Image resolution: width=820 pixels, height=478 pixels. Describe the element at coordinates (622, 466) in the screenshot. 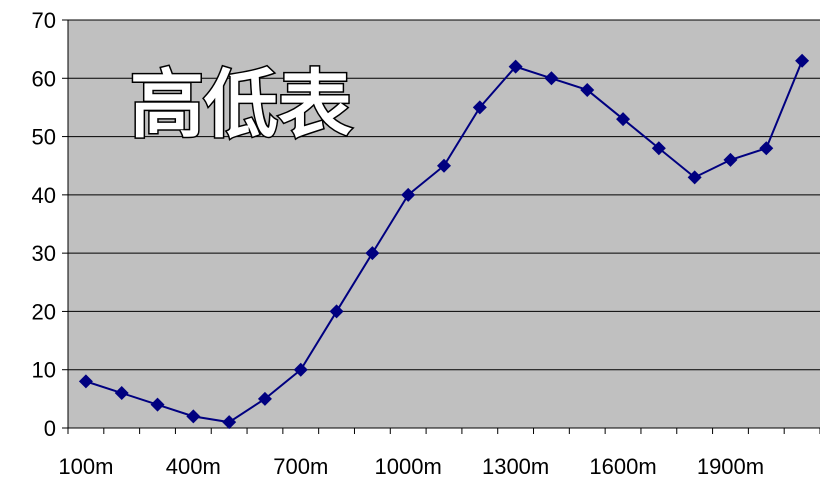

I see `x-tick-label-1600m: 1600m` at that location.